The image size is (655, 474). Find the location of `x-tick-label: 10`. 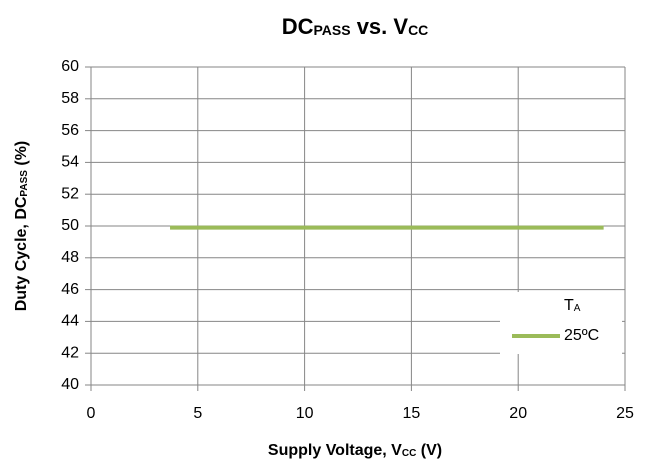

x-tick-label: 10 is located at coordinates (305, 413).